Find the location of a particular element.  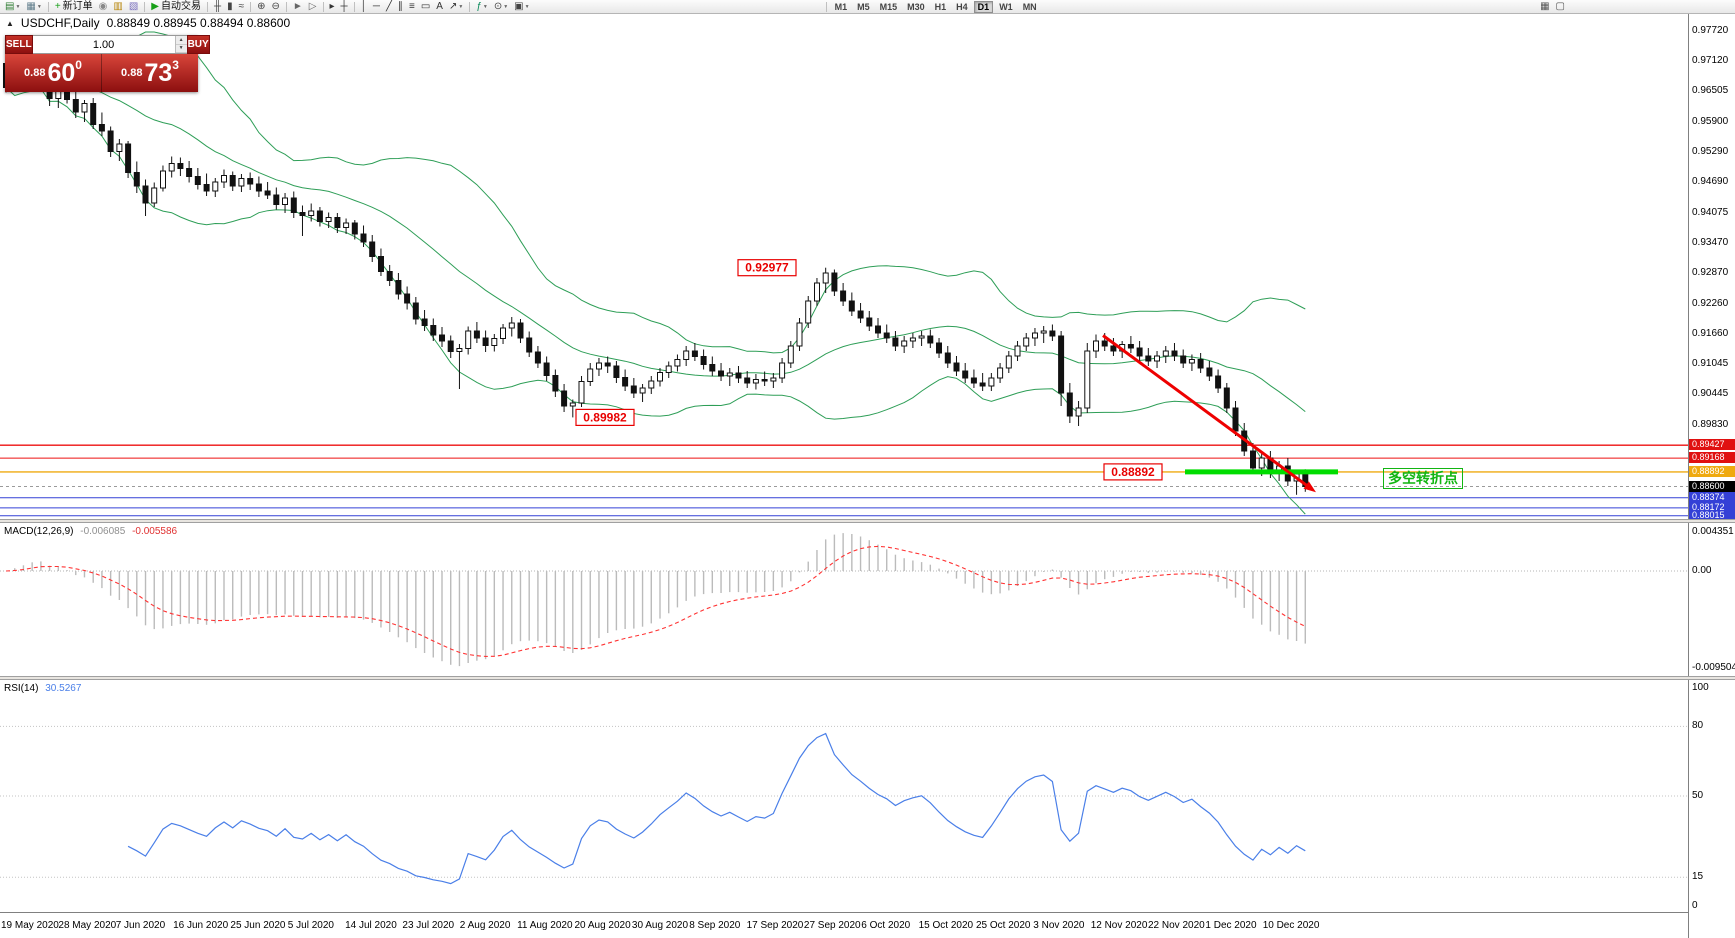

text-label-icon: A is located at coordinates (439, 7).